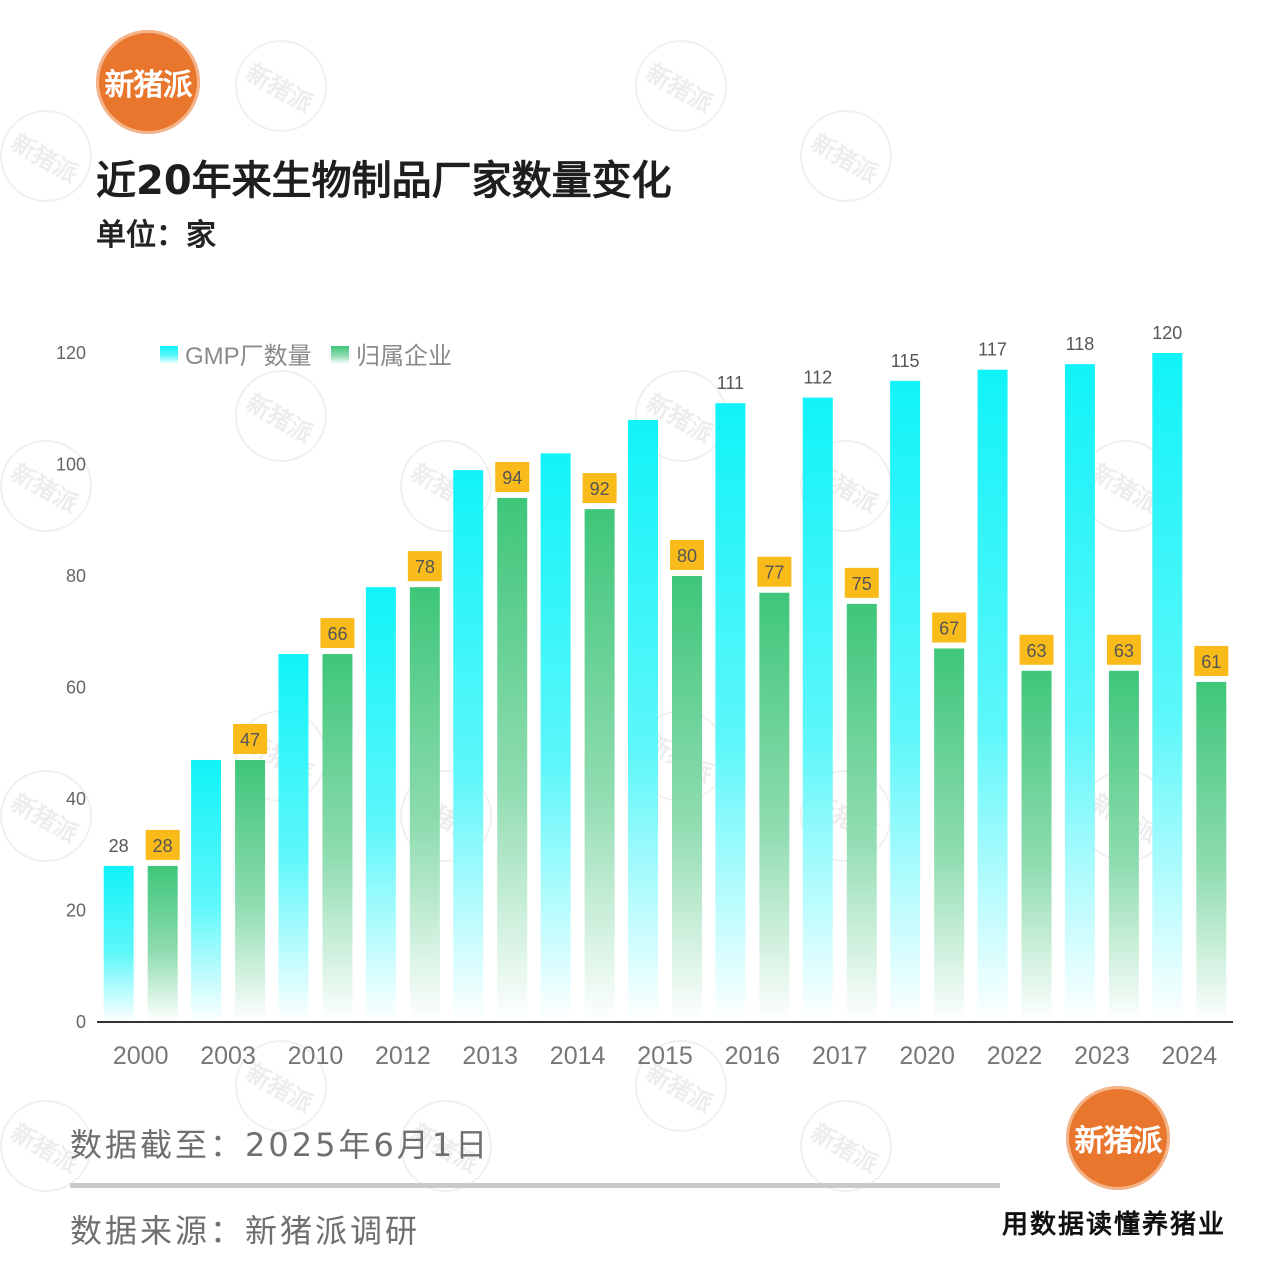 This screenshot has height=1280, width=1280. What do you see at coordinates (245, 1231) in the screenshot?
I see `data-source: 数据来源：新猪派调研` at bounding box center [245, 1231].